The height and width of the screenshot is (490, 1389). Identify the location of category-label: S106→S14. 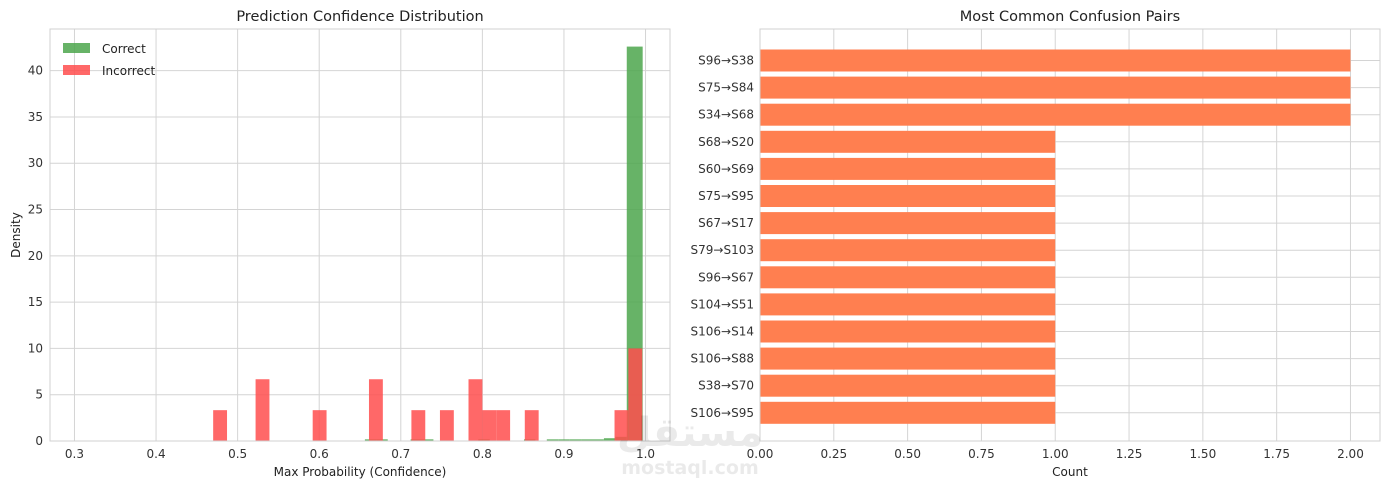
(722, 332).